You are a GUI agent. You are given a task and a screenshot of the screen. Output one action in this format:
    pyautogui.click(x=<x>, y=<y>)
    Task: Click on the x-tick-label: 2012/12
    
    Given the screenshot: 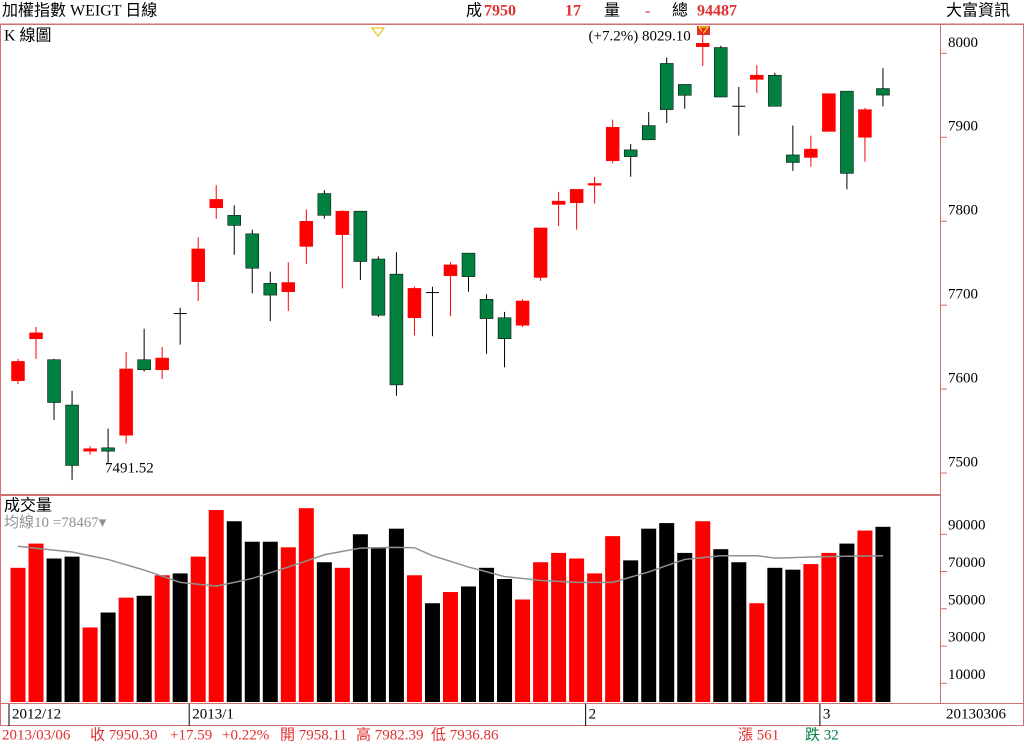 What is the action you would take?
    pyautogui.click(x=36, y=714)
    